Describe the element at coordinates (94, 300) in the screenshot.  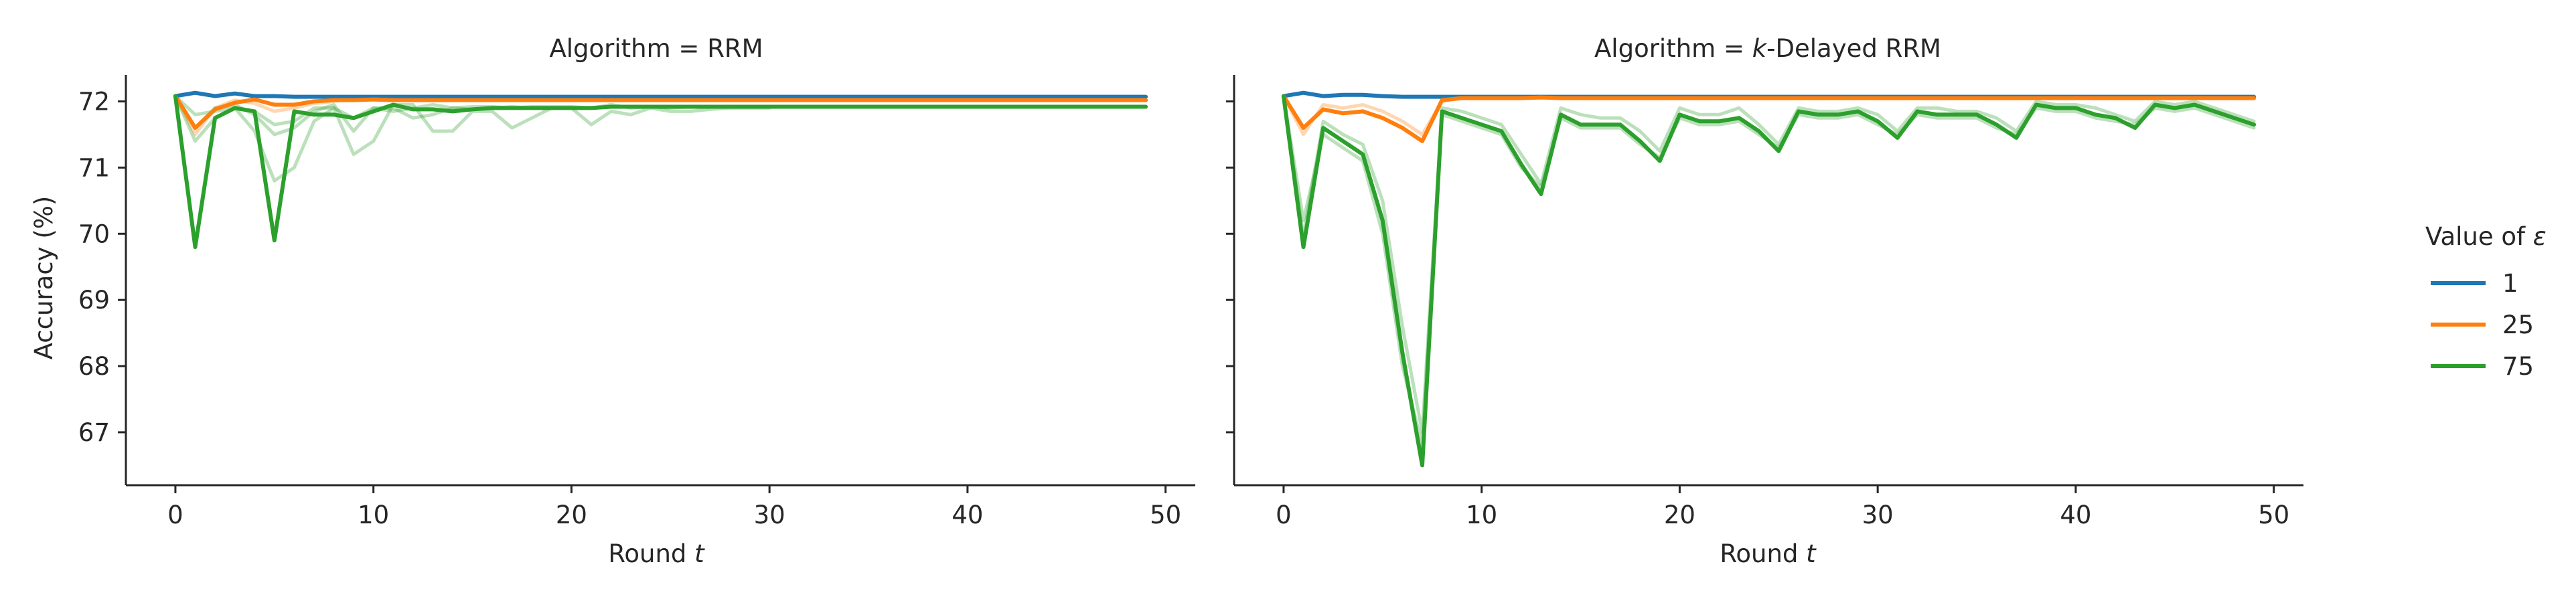
I see `y-tick-label: 69` at that location.